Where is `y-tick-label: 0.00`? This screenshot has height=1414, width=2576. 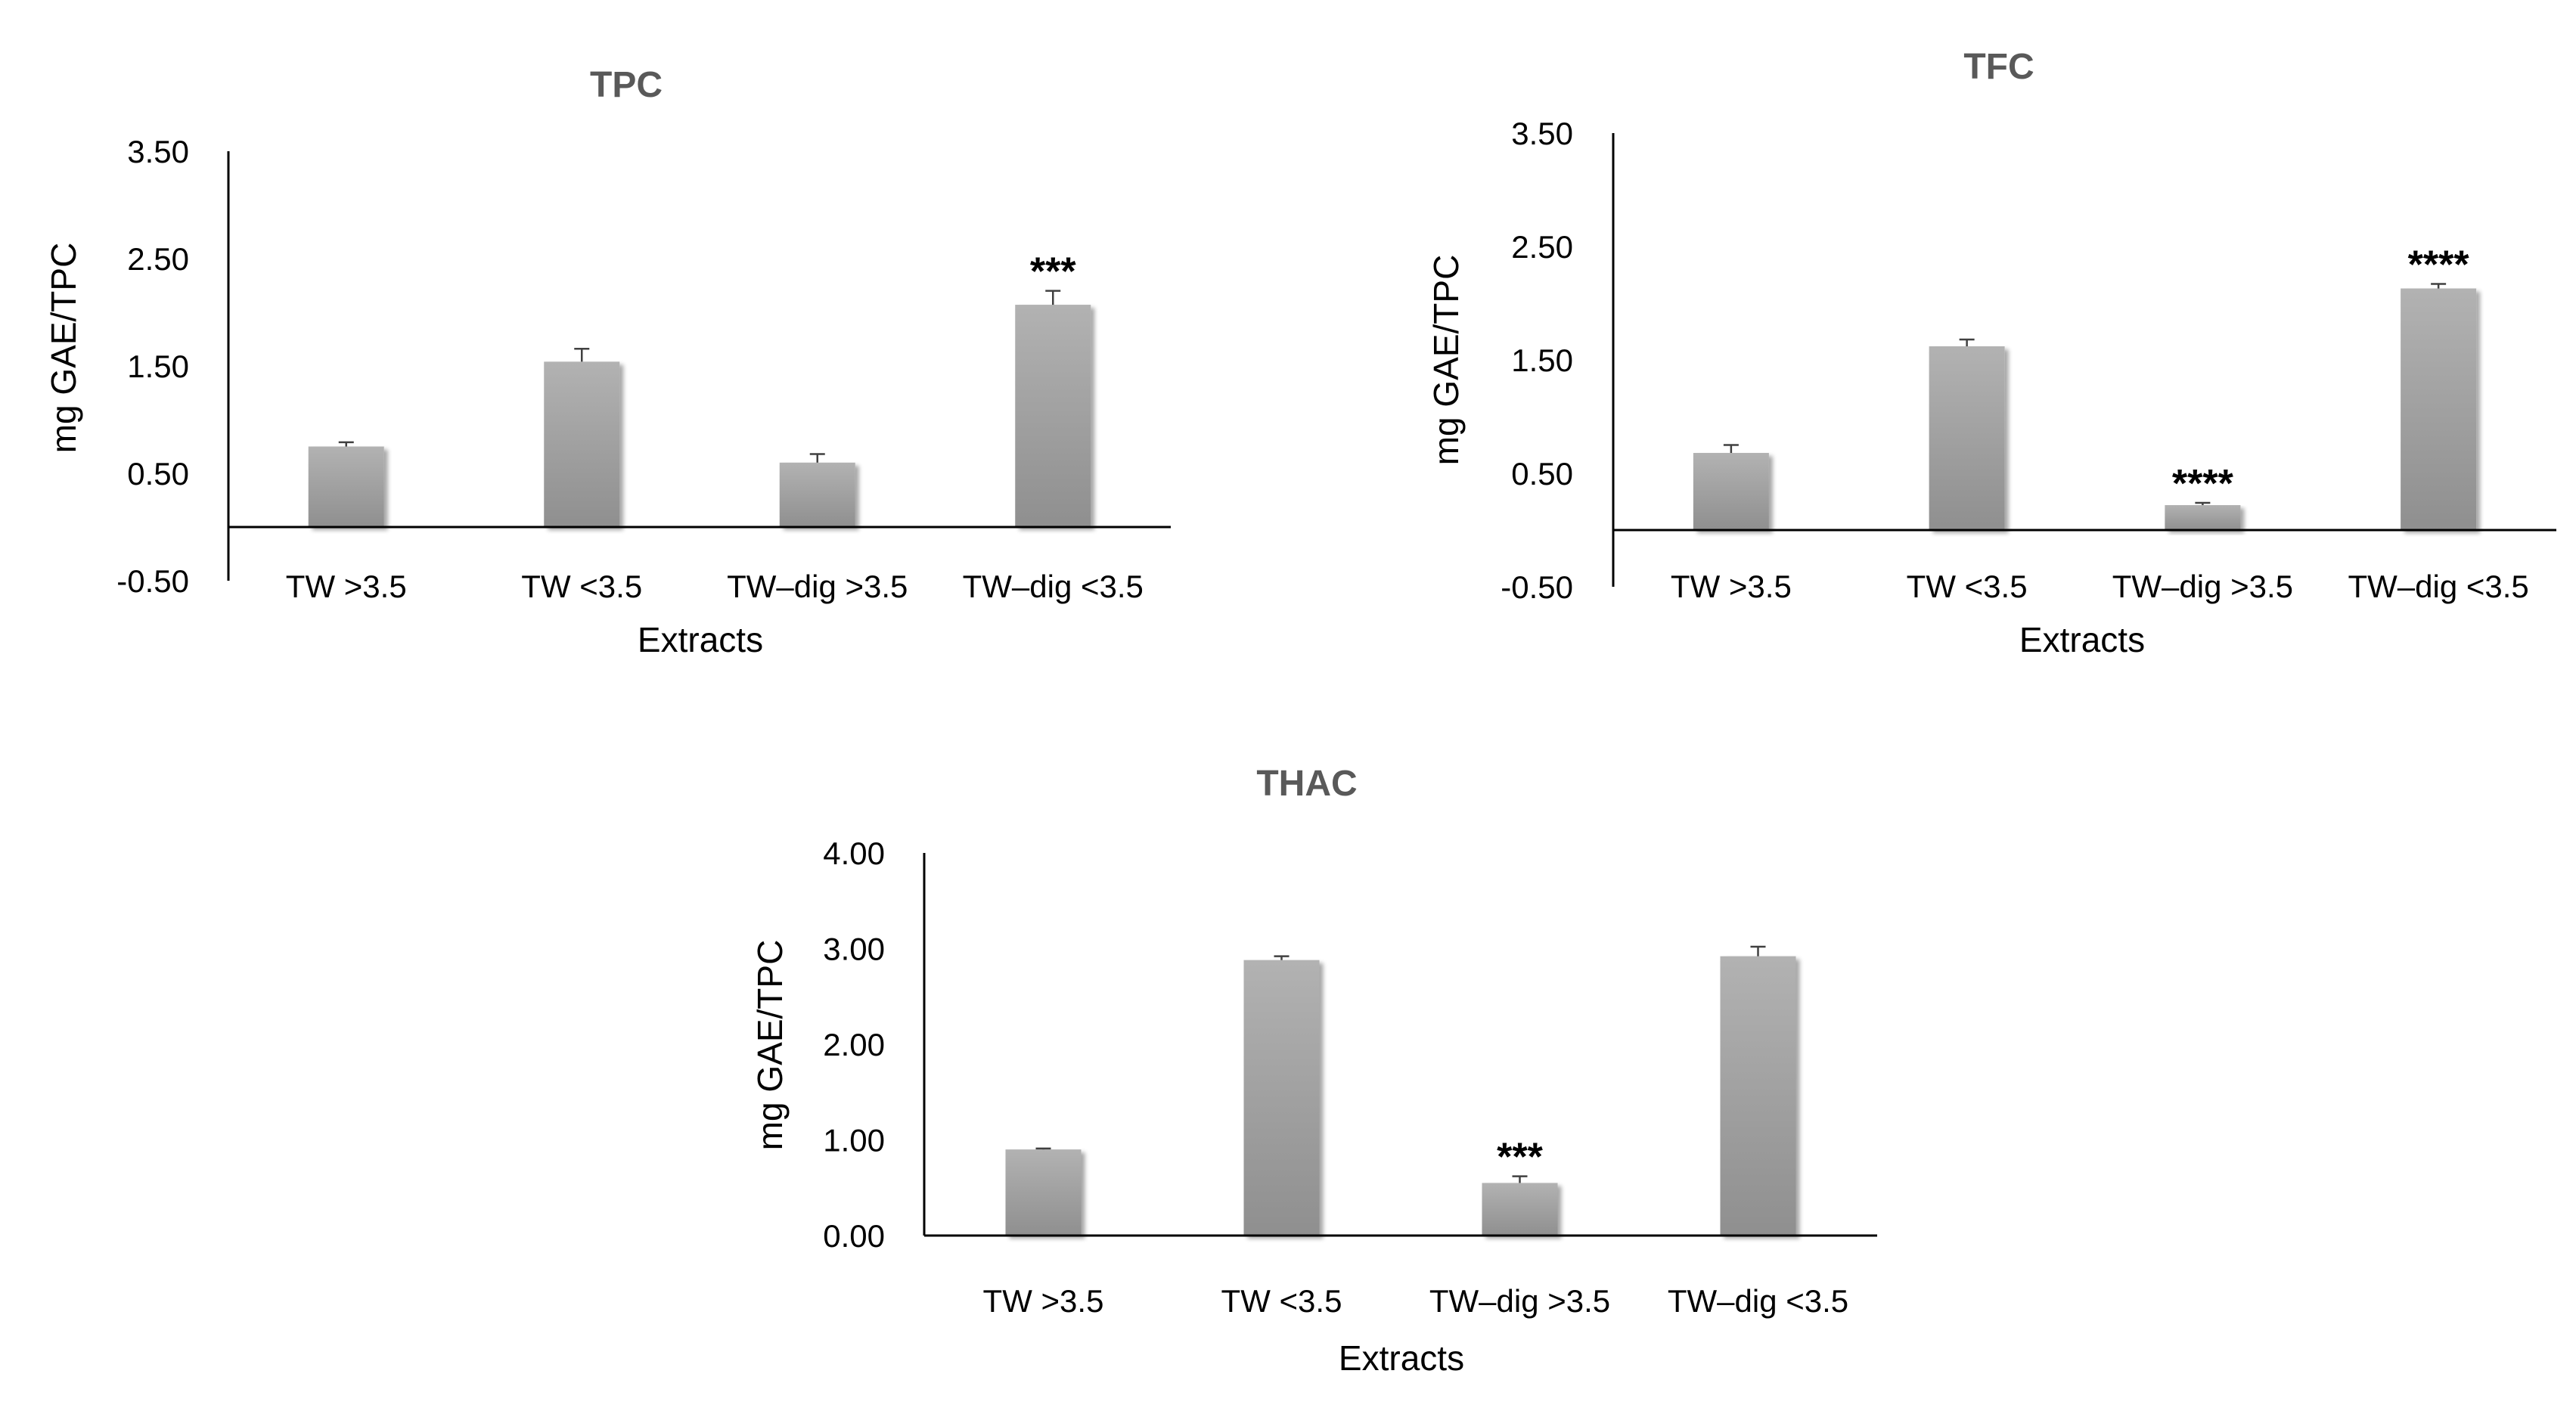 y-tick-label: 0.00 is located at coordinates (854, 1236).